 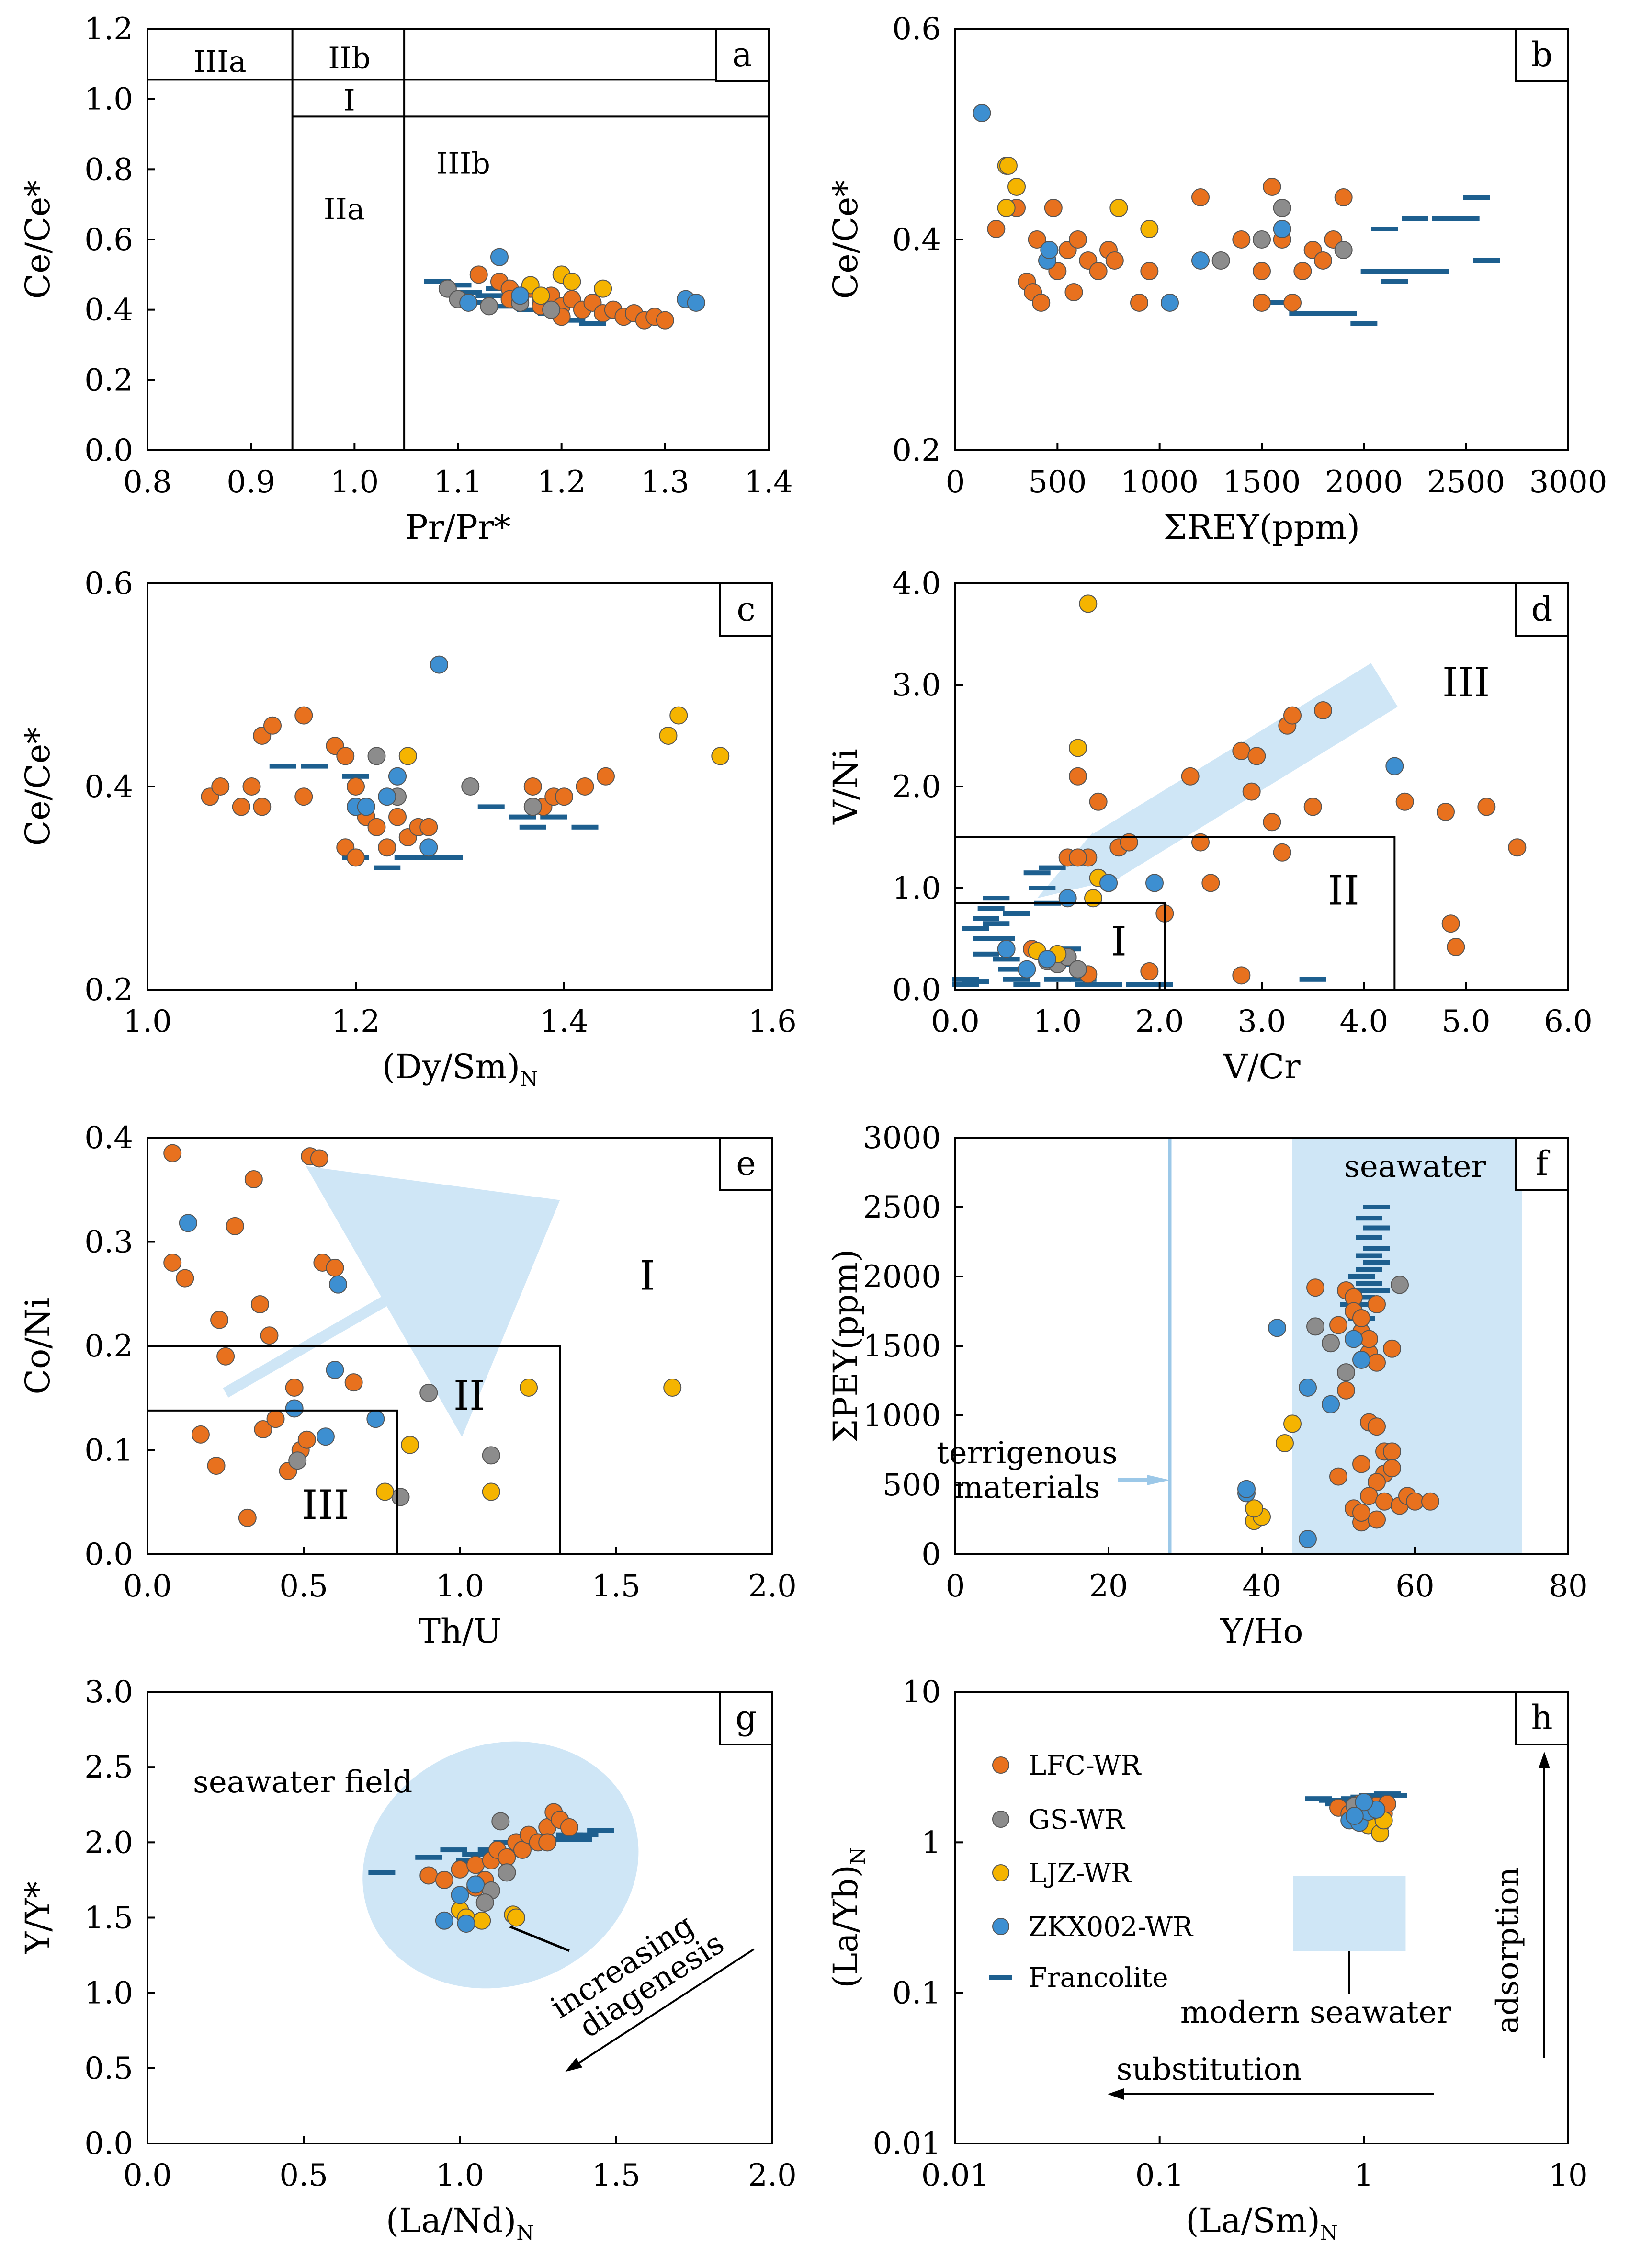 What do you see at coordinates (349, 58) in the screenshot?
I see `region-label: IIb` at bounding box center [349, 58].